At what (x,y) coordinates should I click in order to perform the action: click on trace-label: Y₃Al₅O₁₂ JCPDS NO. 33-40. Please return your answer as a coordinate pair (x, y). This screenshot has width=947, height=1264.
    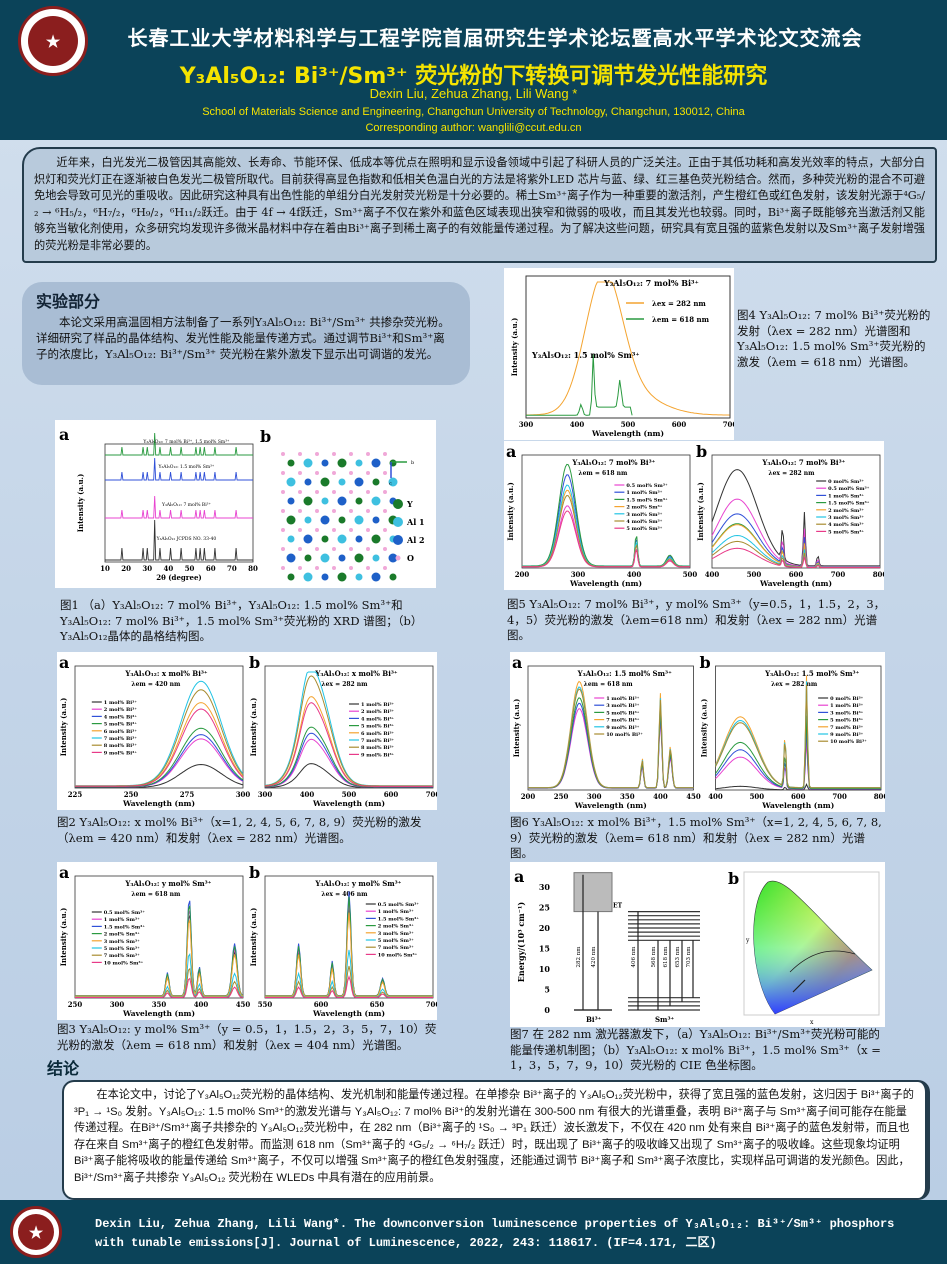
    Looking at the image, I should click on (186, 539).